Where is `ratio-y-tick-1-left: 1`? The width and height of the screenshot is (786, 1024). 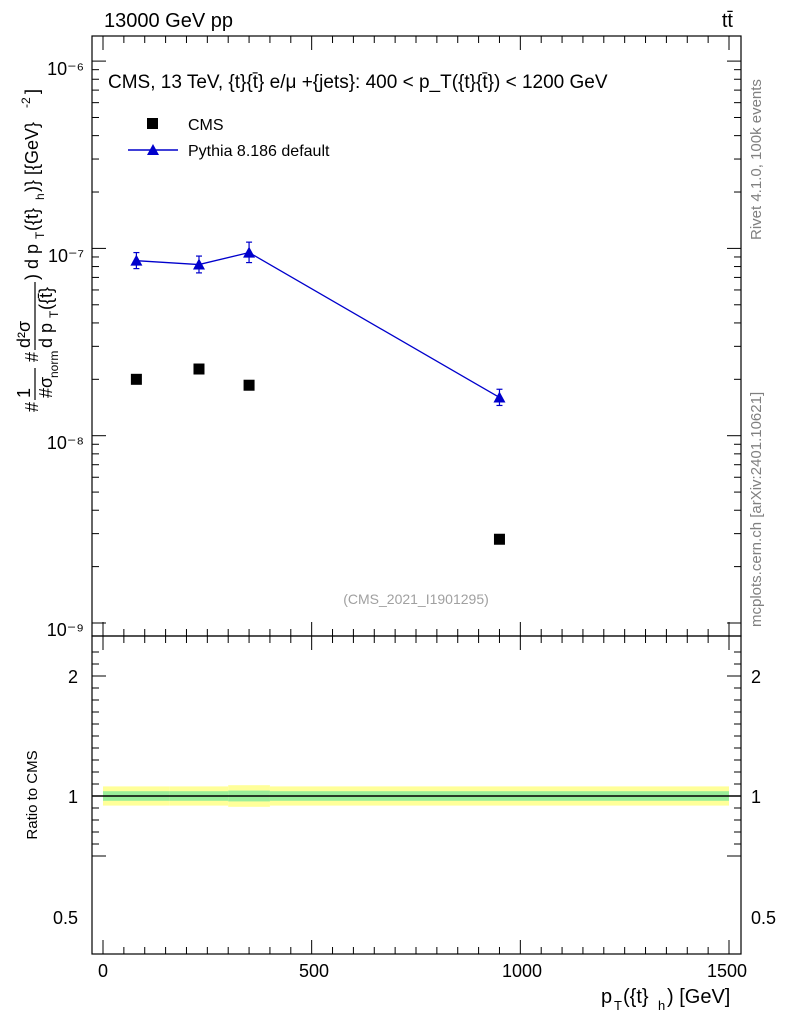
ratio-y-tick-1-left: 1 is located at coordinates (73, 797).